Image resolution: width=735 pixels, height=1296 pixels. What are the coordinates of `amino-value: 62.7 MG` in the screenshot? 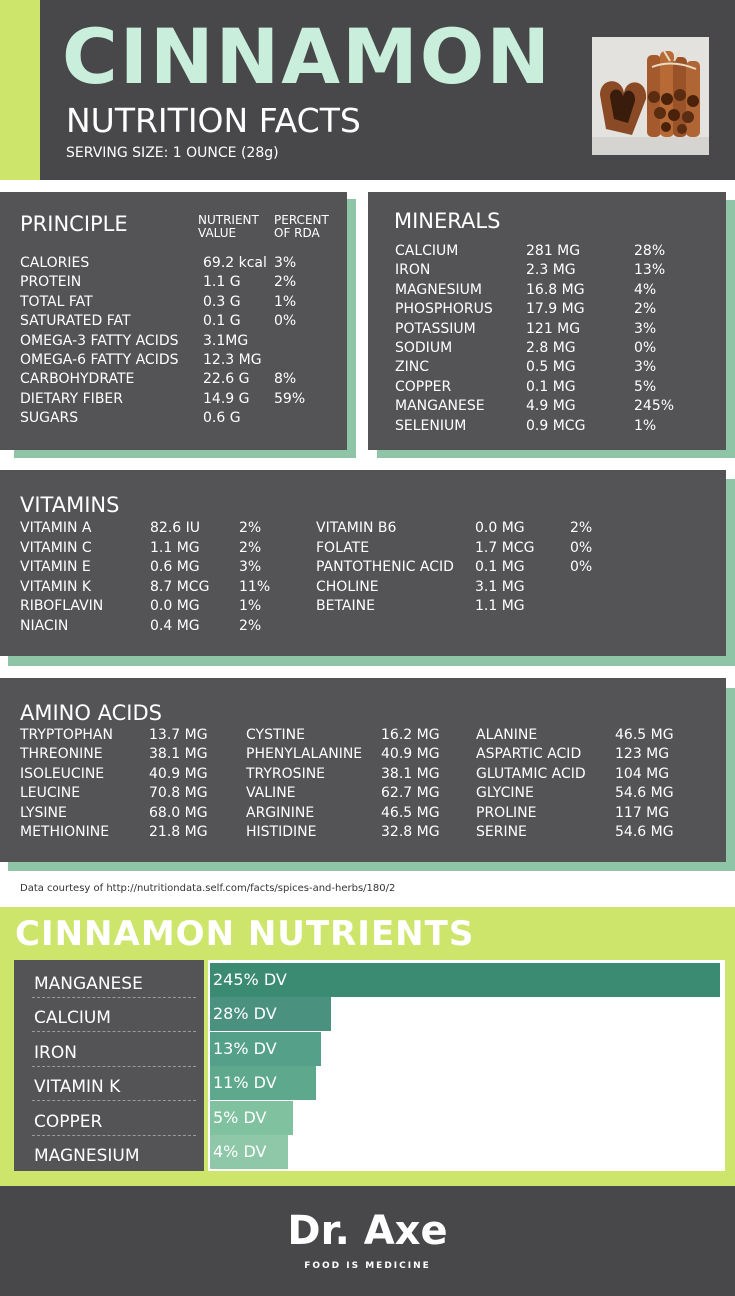 It's located at (410, 793).